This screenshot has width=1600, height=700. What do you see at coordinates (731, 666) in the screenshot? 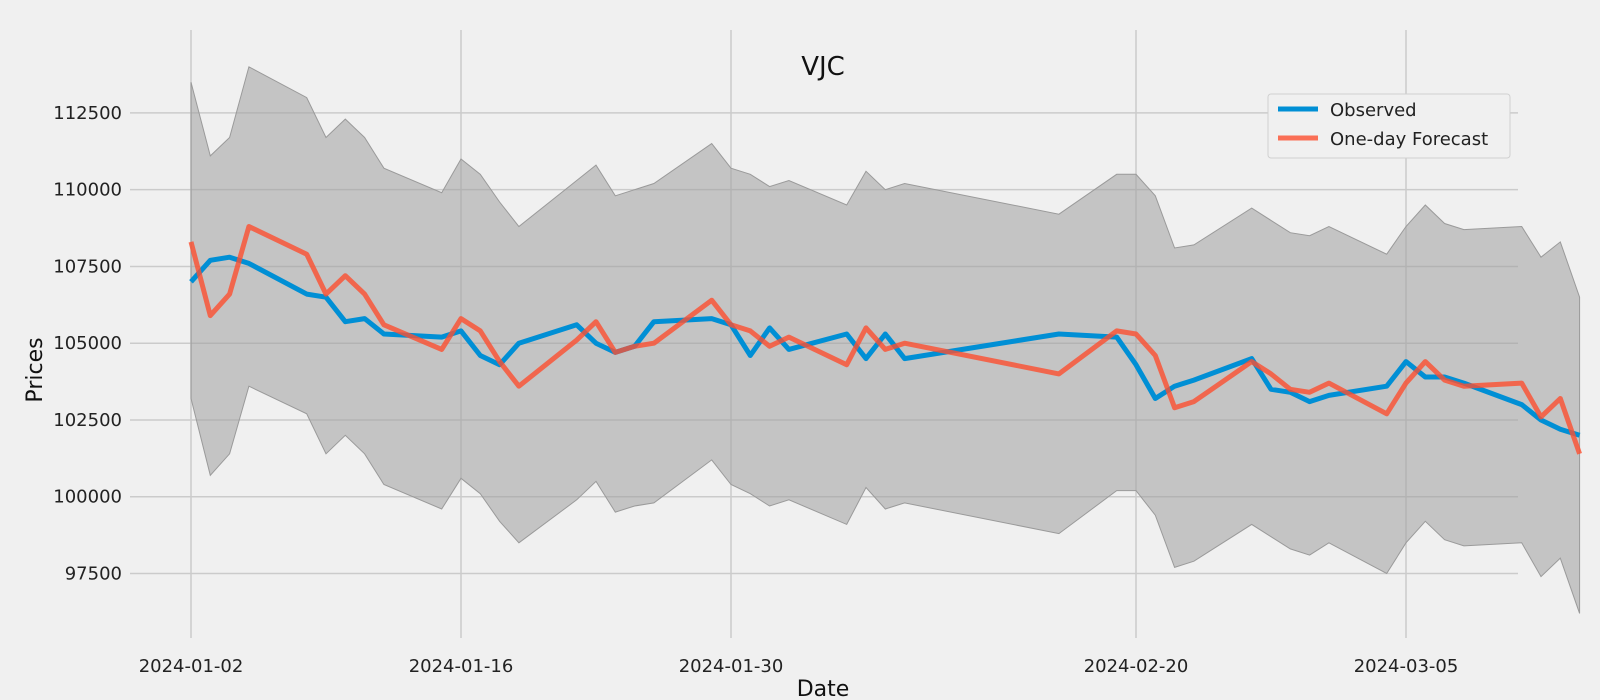
I see `x-tick-label: 2024-01-30` at bounding box center [731, 666].